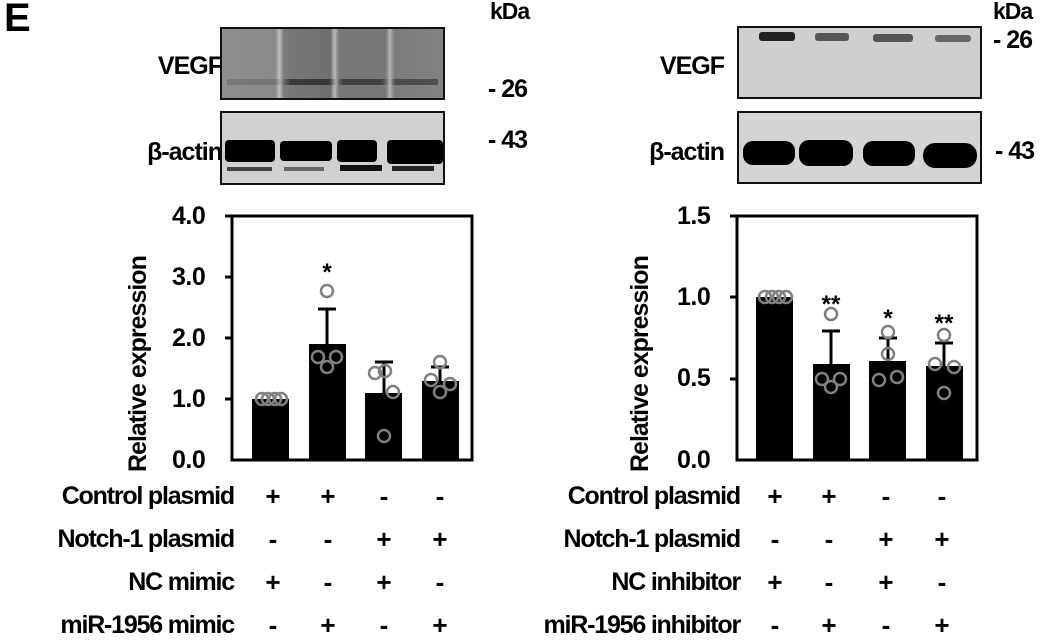  What do you see at coordinates (694, 460) in the screenshot?
I see `y-tick-right-0: 0.0` at bounding box center [694, 460].